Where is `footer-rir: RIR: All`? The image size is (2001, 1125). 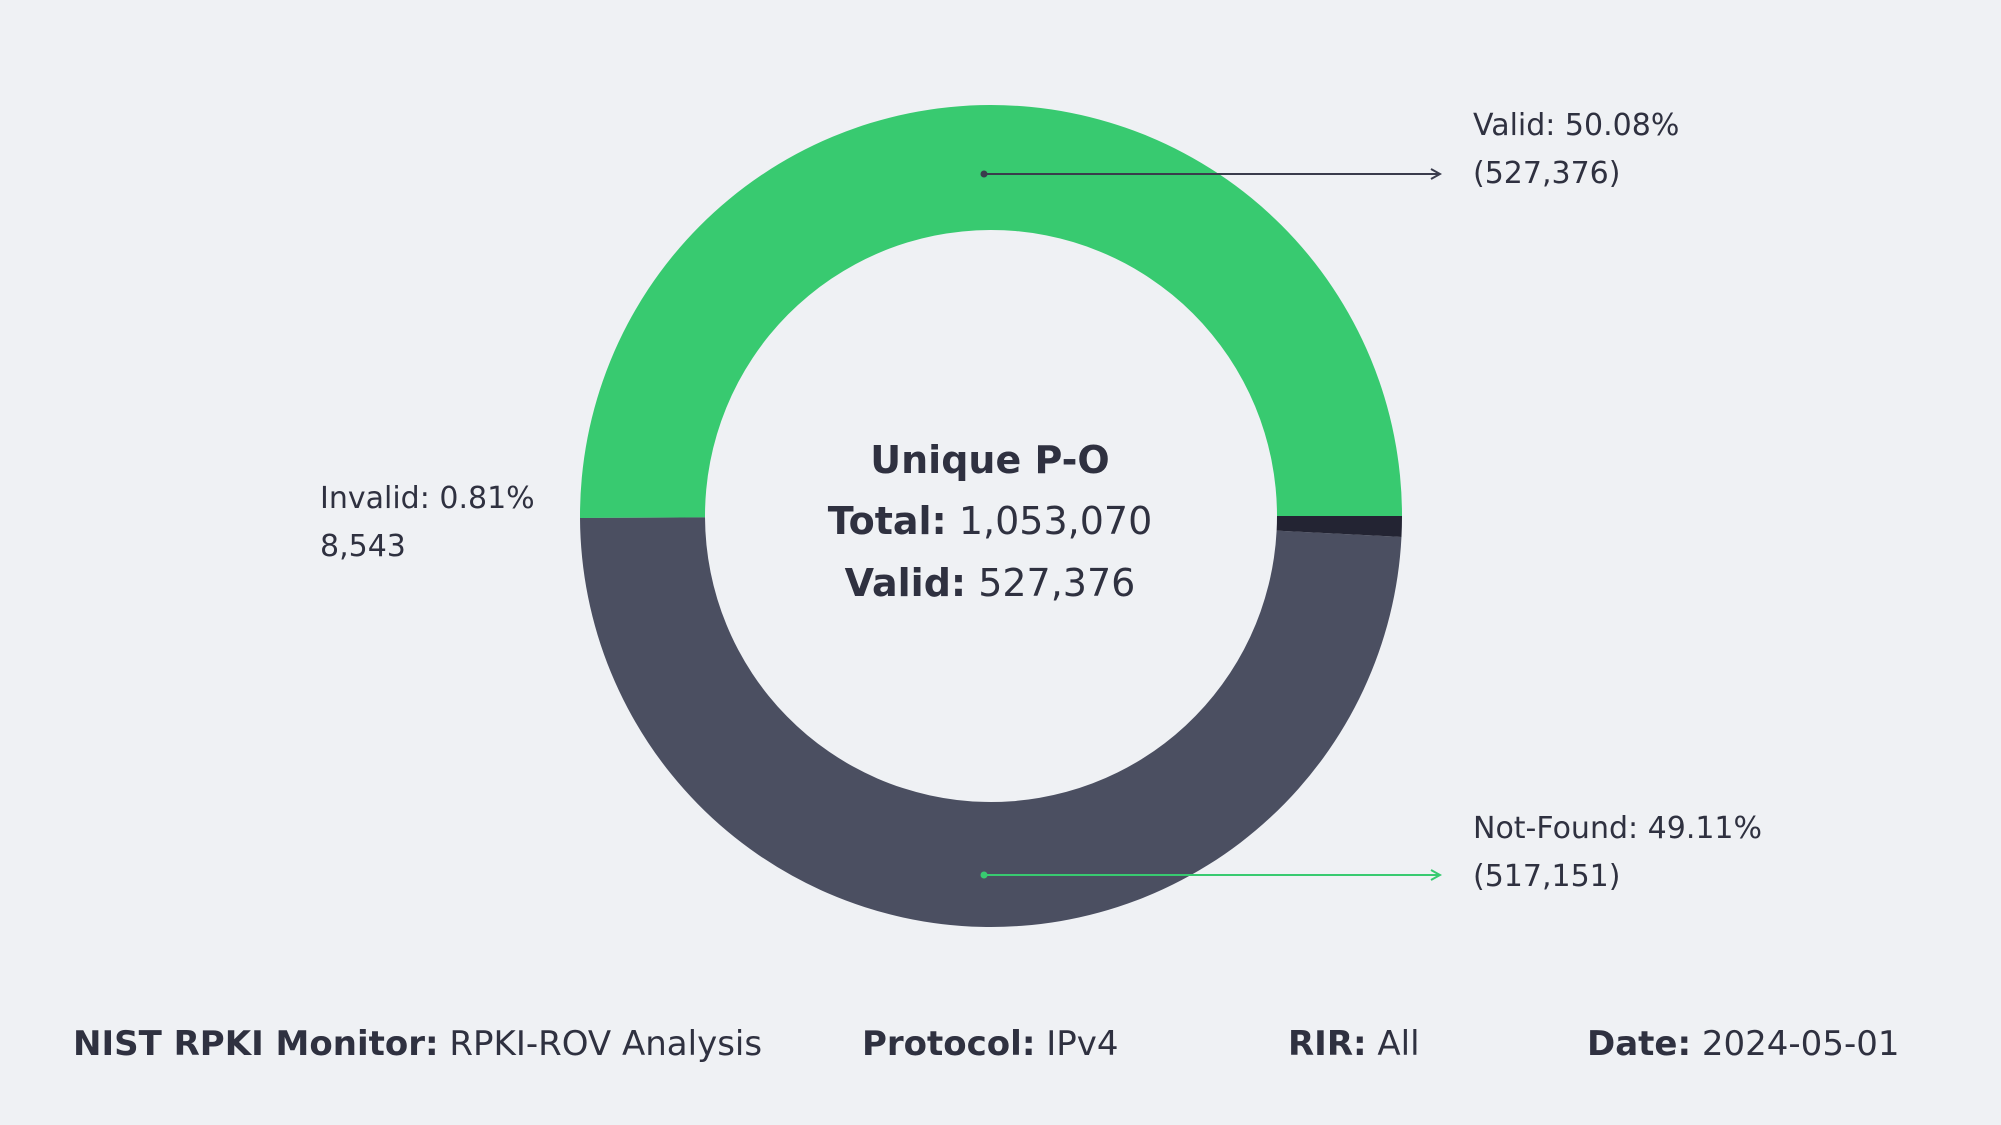
footer-rir: RIR: All is located at coordinates (1354, 1044).